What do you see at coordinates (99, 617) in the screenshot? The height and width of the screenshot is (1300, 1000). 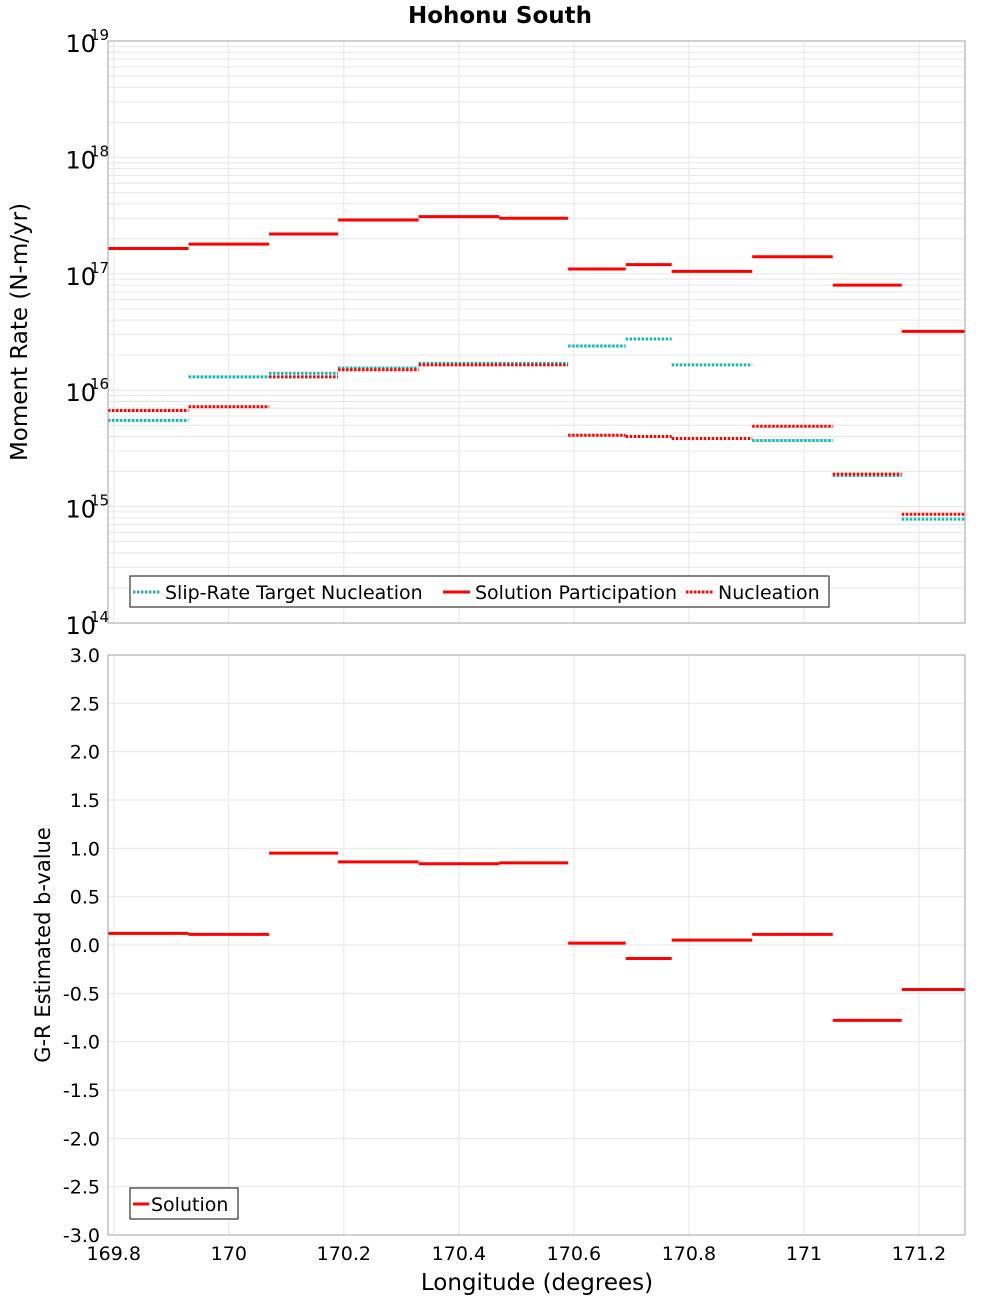 I see `y-tick-label-exponent: 14` at bounding box center [99, 617].